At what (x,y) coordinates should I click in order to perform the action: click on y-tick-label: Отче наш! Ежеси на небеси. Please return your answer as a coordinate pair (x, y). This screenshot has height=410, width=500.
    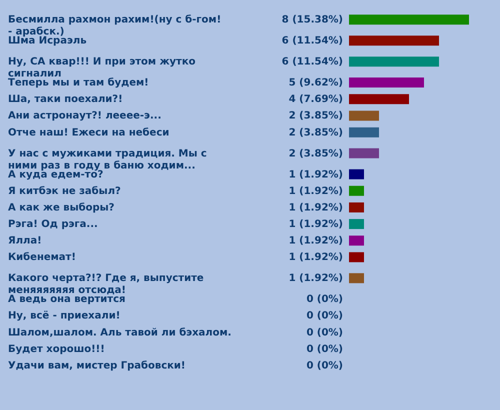
    Looking at the image, I should click on (89, 132).